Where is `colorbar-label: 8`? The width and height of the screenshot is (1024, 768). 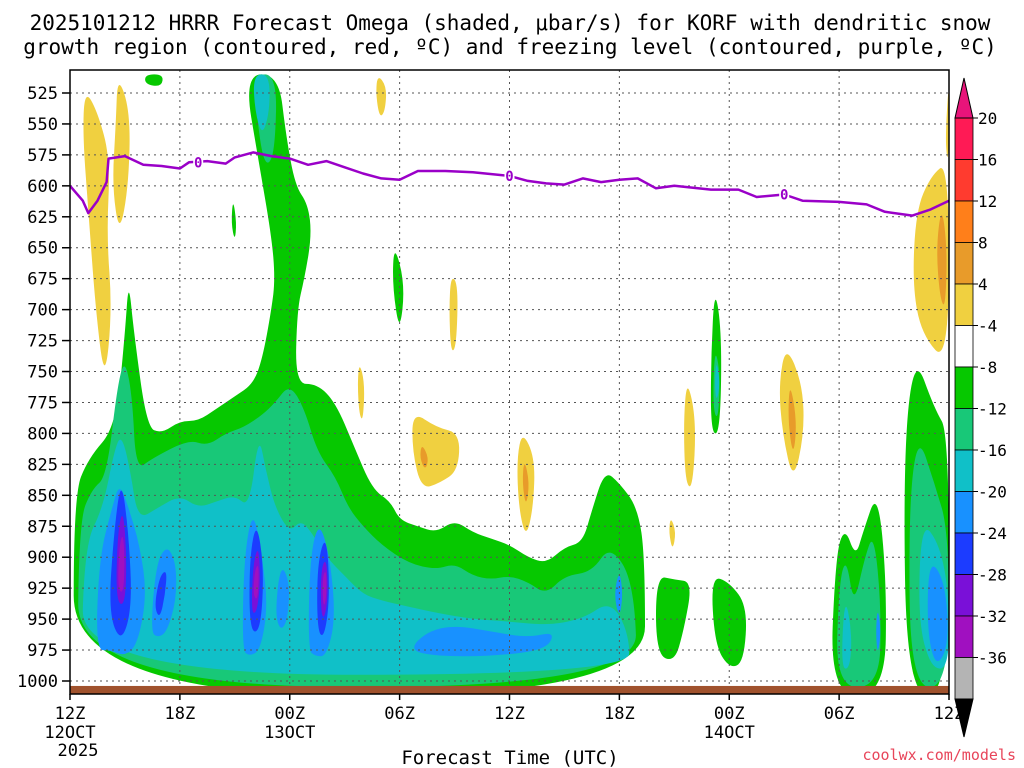 colorbar-label: 8 is located at coordinates (983, 243).